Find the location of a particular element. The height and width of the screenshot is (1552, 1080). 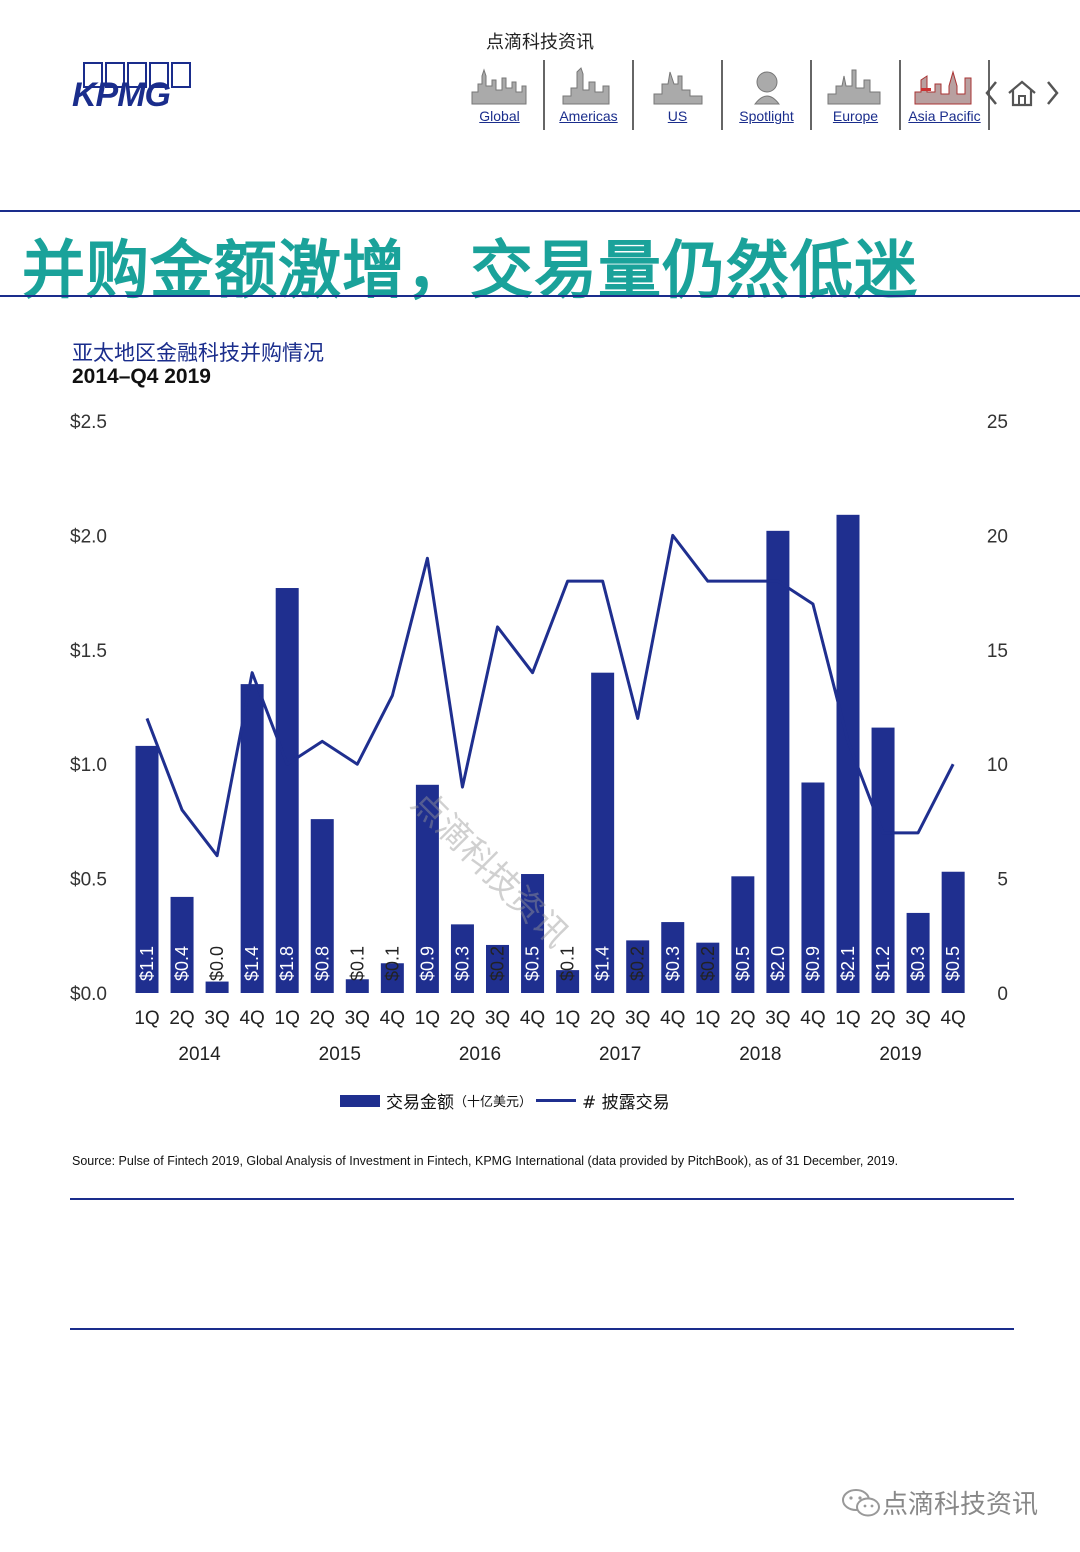

nav-asia-pacific: Asia Pacific is located at coordinates (945, 95).